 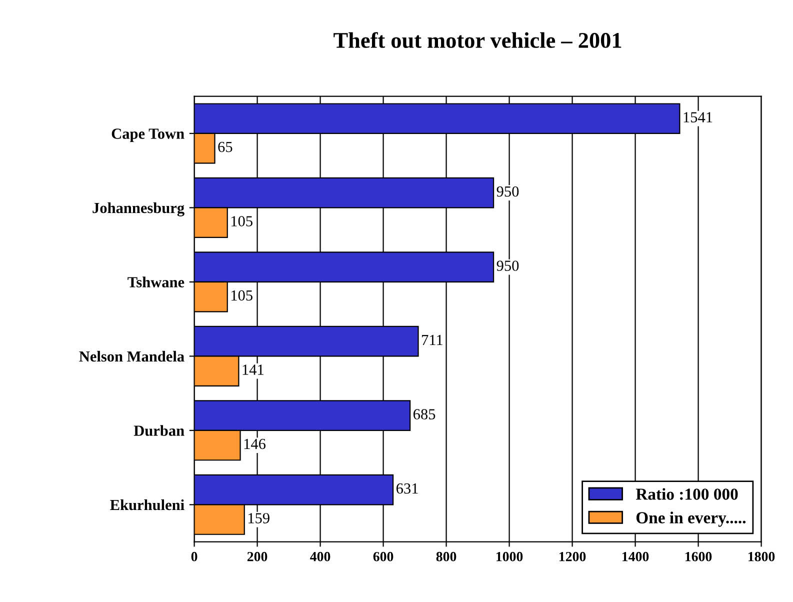 I want to click on data-label: 141, so click(x=253, y=369).